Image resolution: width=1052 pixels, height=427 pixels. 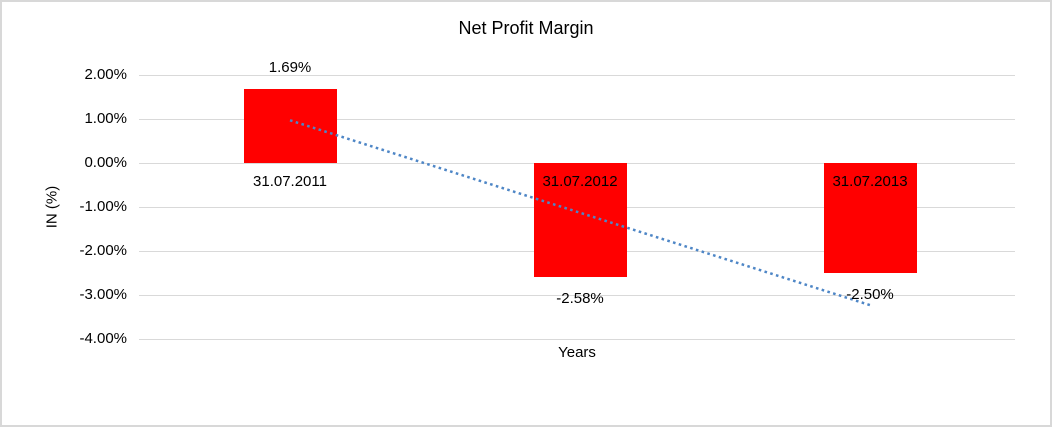 What do you see at coordinates (105, 118) in the screenshot?
I see `y-tick-label: 1.00%` at bounding box center [105, 118].